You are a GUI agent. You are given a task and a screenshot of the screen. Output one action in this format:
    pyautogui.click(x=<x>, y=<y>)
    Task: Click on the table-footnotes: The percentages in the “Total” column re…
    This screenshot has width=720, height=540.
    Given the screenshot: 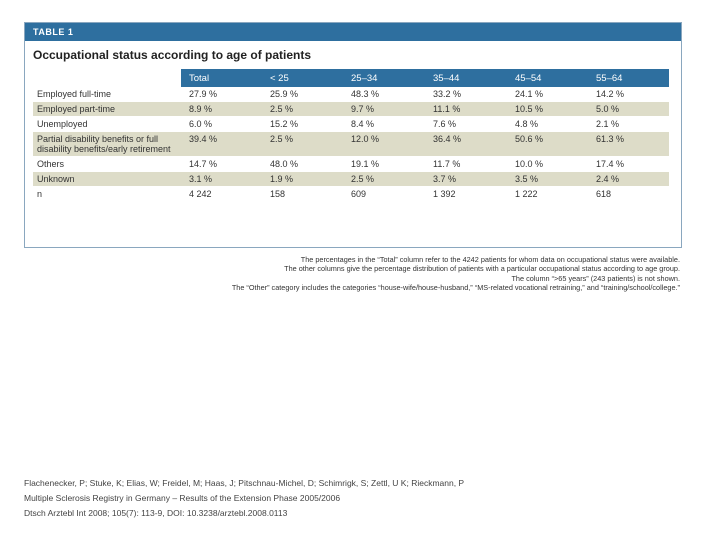 What is the action you would take?
    pyautogui.click(x=456, y=274)
    